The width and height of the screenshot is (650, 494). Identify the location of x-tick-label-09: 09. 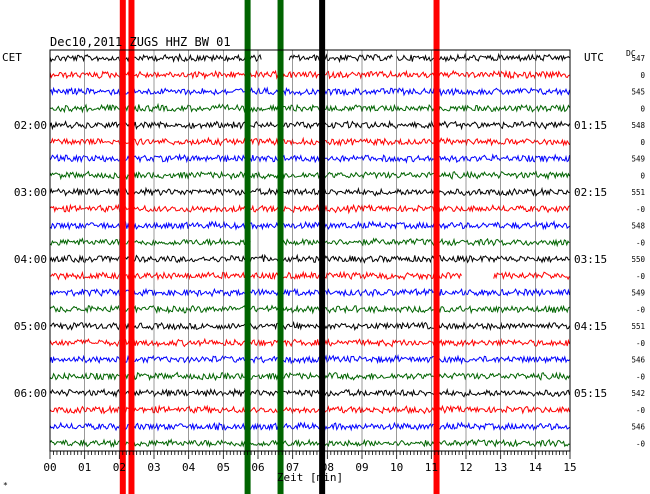
(361, 467).